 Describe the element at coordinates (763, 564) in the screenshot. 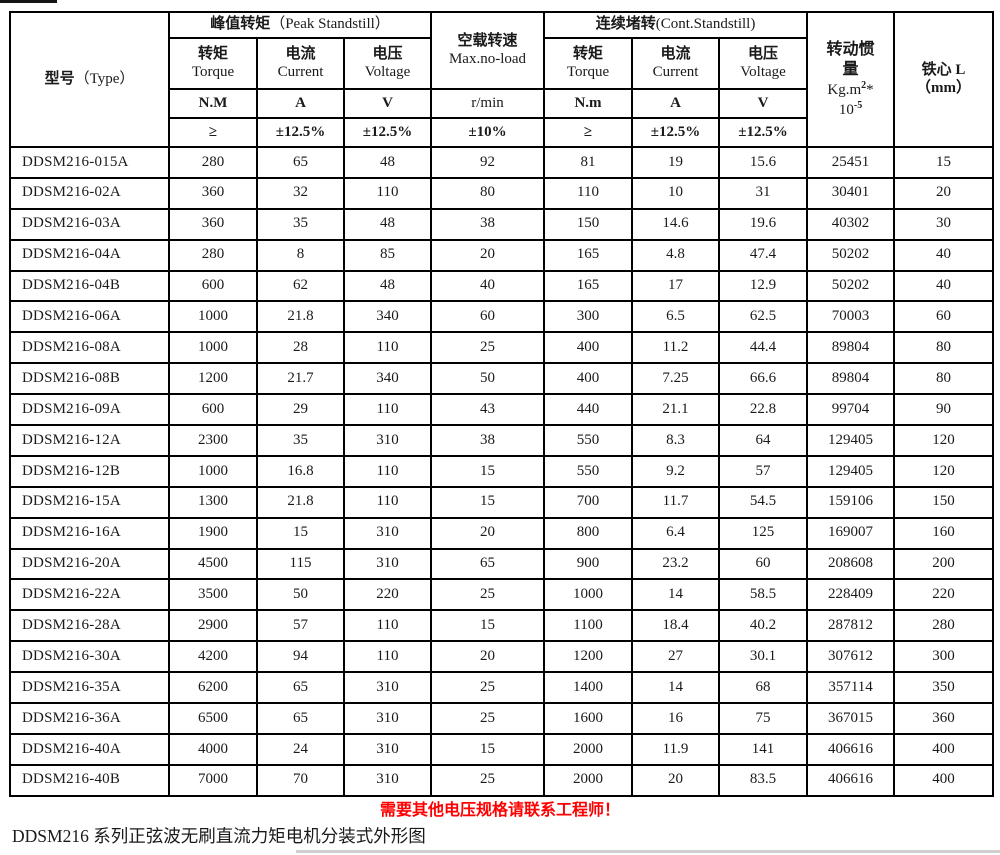

I see `value-cell: 60` at that location.